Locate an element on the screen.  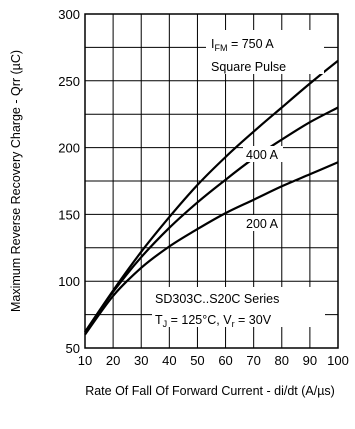
x-tick-label: 40 is located at coordinates (169, 360).